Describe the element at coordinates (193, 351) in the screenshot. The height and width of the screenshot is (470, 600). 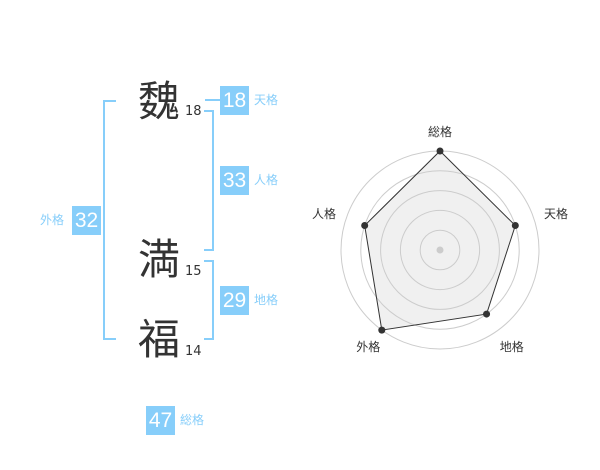
I see `strokes-3: 14` at that location.